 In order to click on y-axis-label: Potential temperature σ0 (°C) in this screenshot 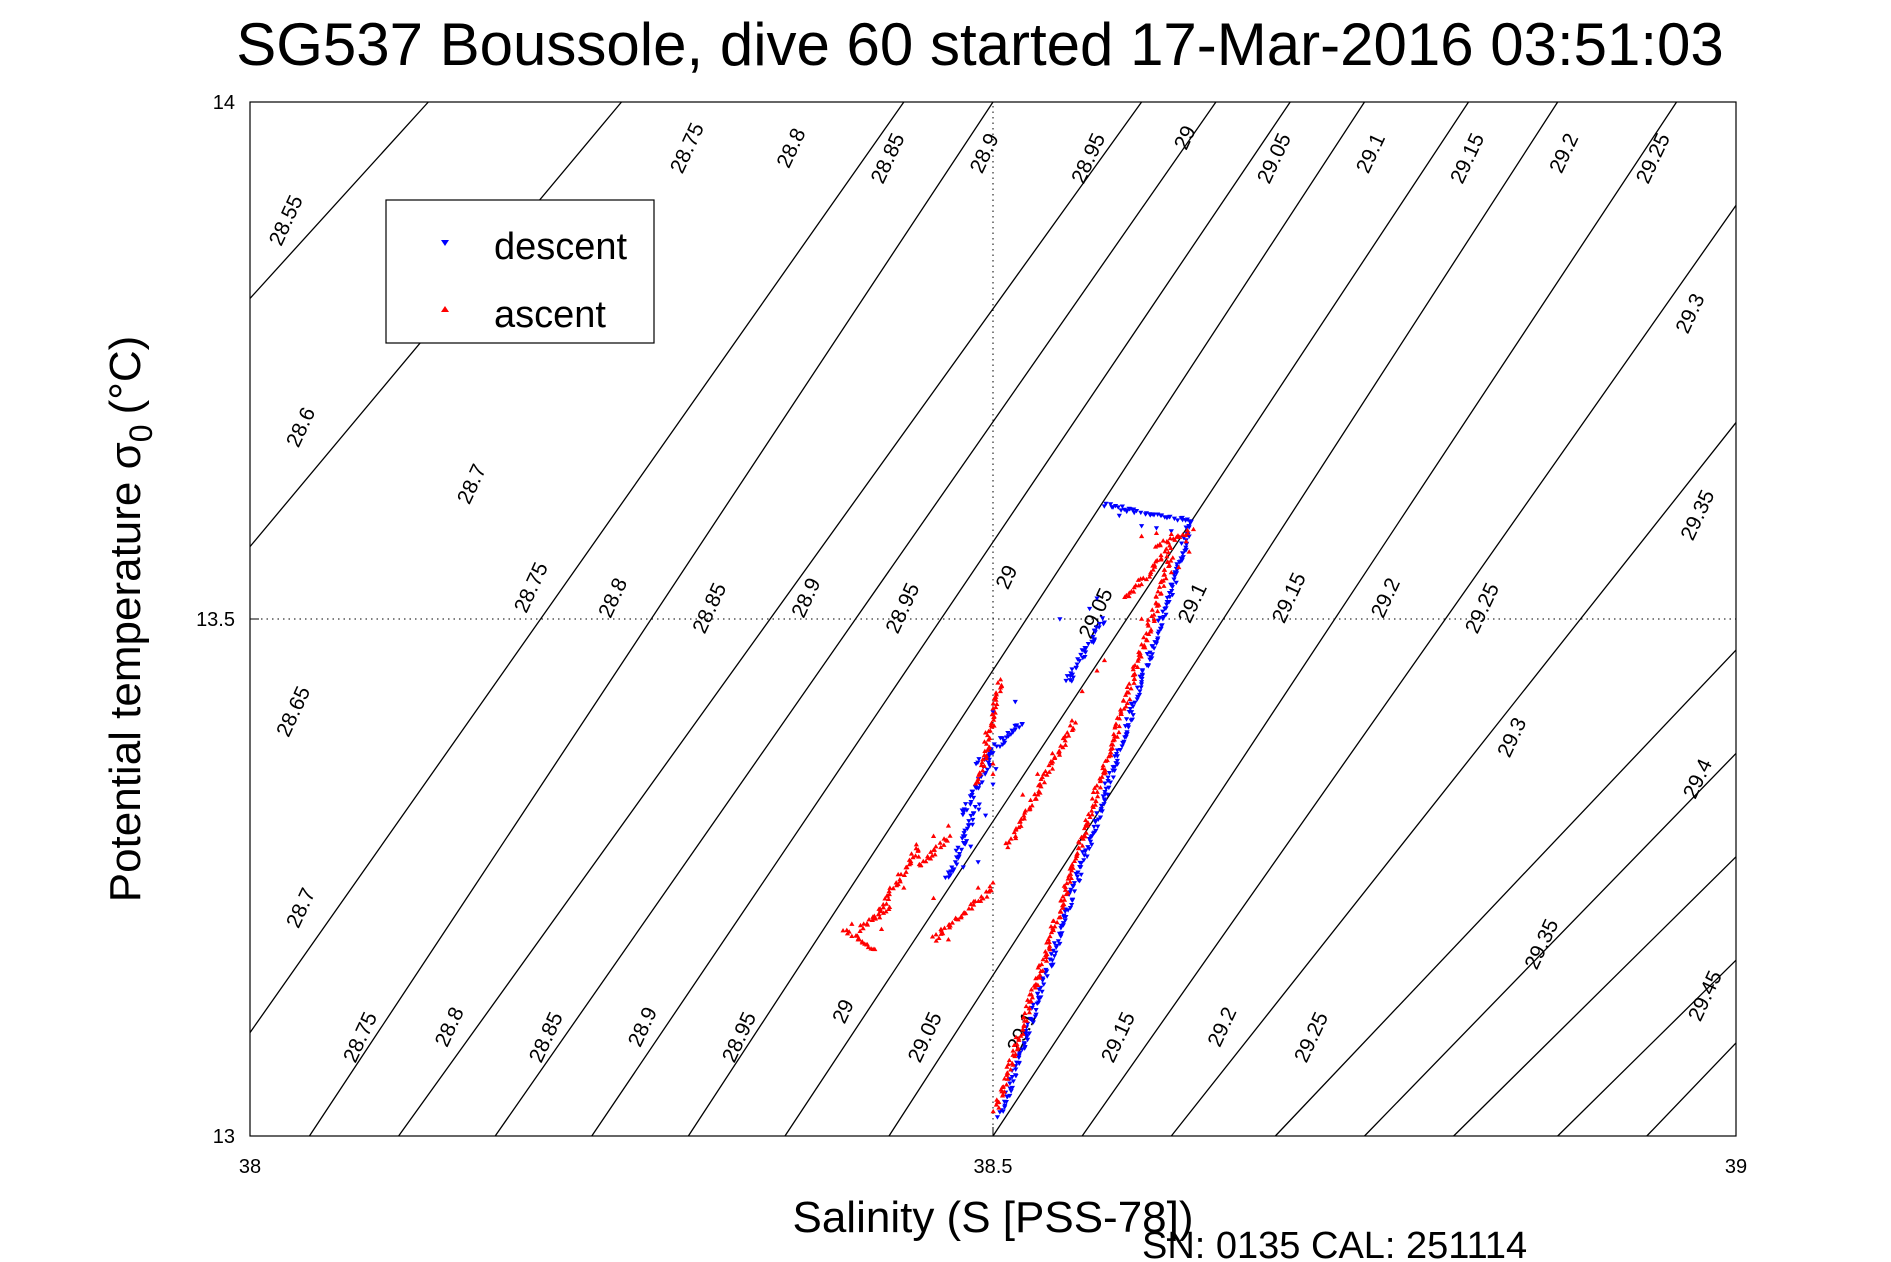, I will do `click(130, 619)`.